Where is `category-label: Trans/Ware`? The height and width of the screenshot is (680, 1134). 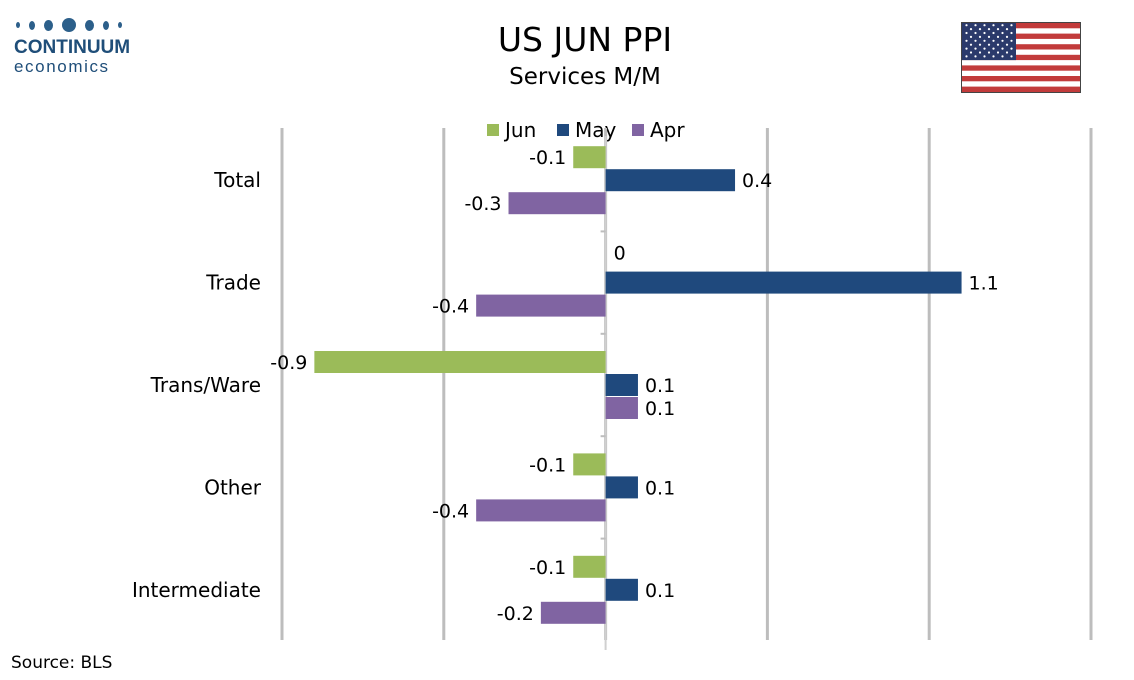 category-label: Trans/Ware is located at coordinates (205, 385).